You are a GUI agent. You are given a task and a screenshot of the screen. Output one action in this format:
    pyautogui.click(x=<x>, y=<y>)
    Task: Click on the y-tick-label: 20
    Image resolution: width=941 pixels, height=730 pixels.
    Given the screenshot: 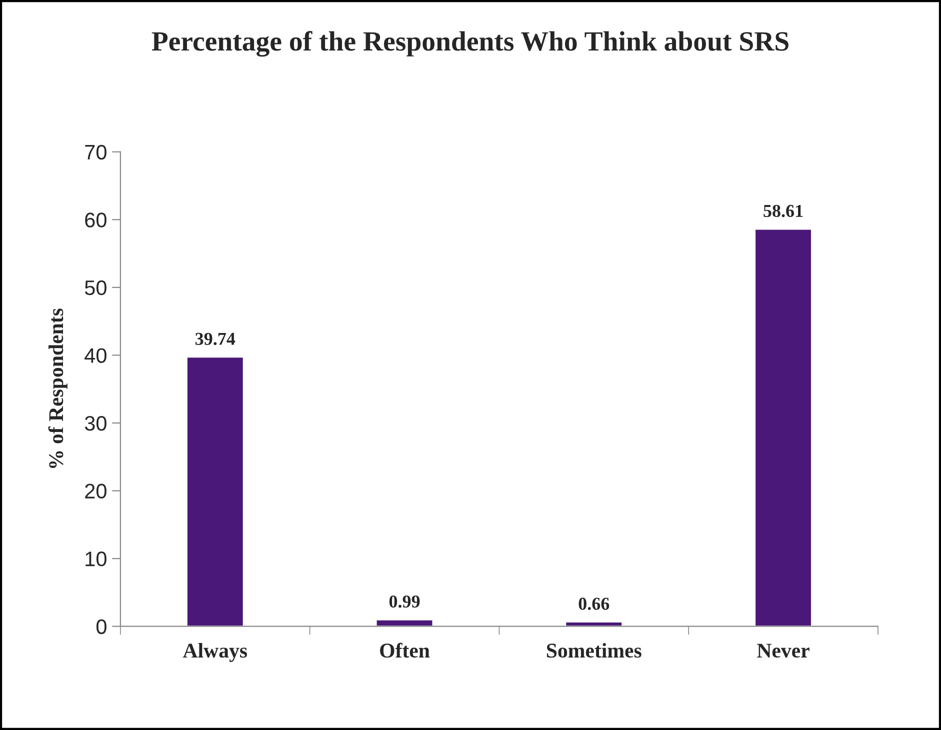 What is the action you would take?
    pyautogui.click(x=95, y=491)
    